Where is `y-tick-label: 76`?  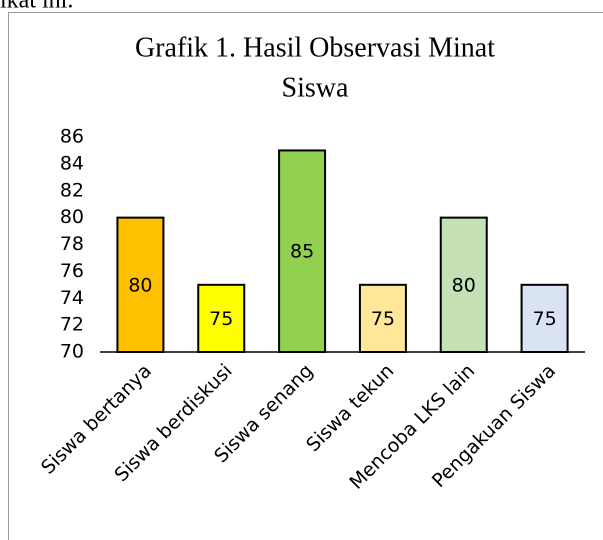 y-tick-label: 76 is located at coordinates (72, 271).